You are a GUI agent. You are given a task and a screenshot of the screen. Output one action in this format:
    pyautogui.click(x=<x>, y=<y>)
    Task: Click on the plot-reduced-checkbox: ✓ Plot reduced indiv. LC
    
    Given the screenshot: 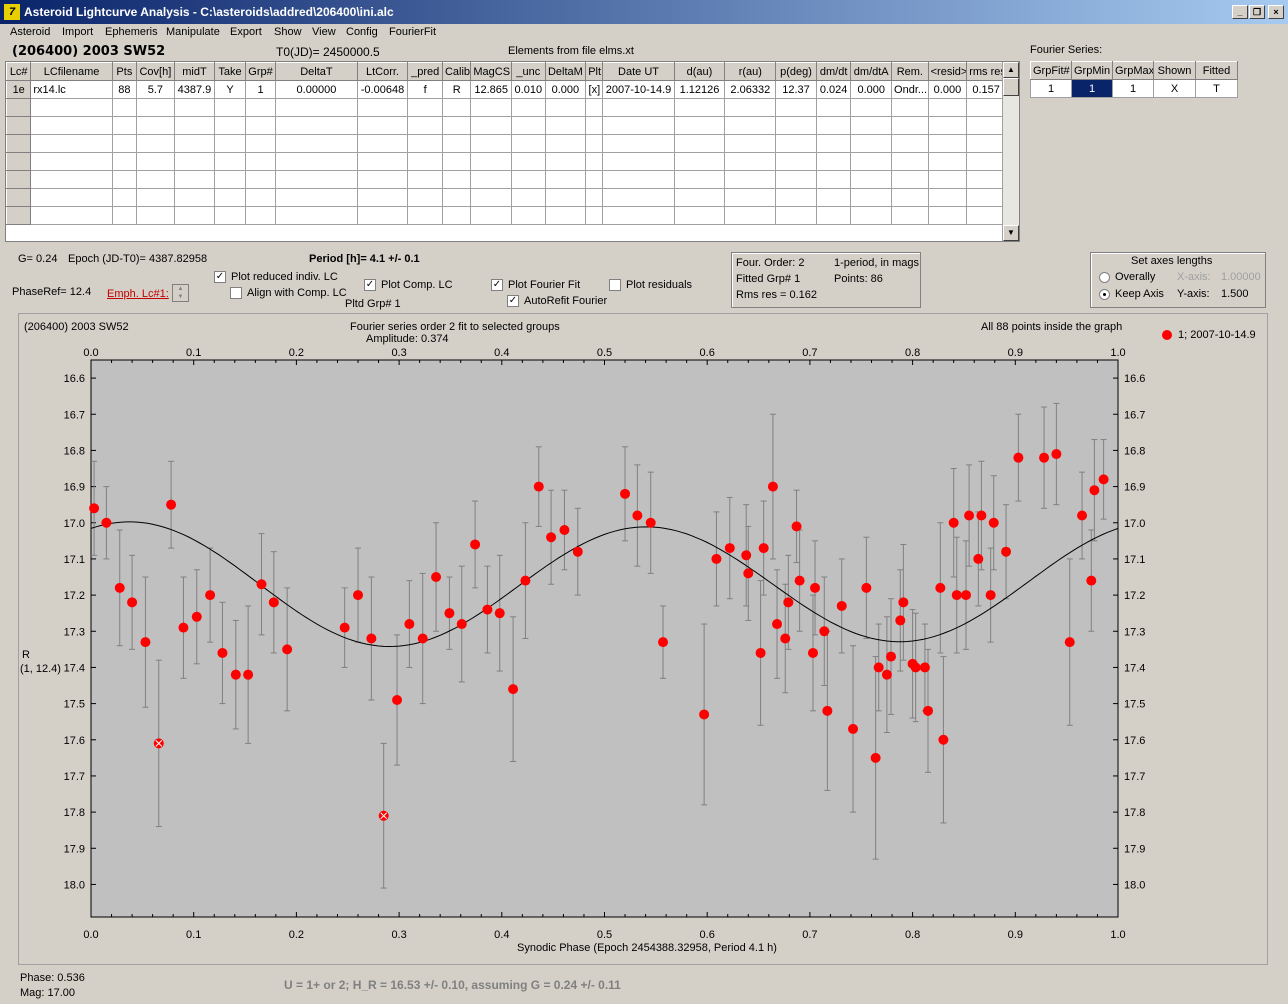 What is the action you would take?
    pyautogui.click(x=276, y=277)
    